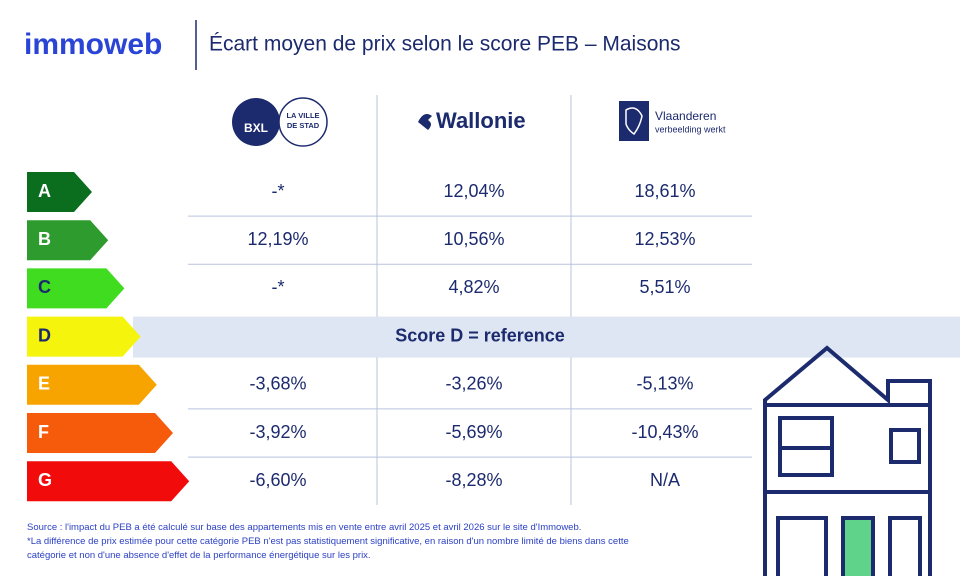 Image resolution: width=960 pixels, height=576 pixels. What do you see at coordinates (277, 432) in the screenshot?
I see `table-cell: -3,92%` at bounding box center [277, 432].